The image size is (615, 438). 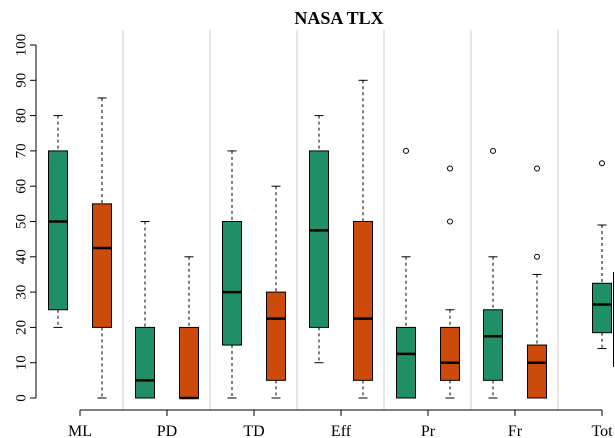 I want to click on y-tick-label-30: 30, so click(x=21, y=292).